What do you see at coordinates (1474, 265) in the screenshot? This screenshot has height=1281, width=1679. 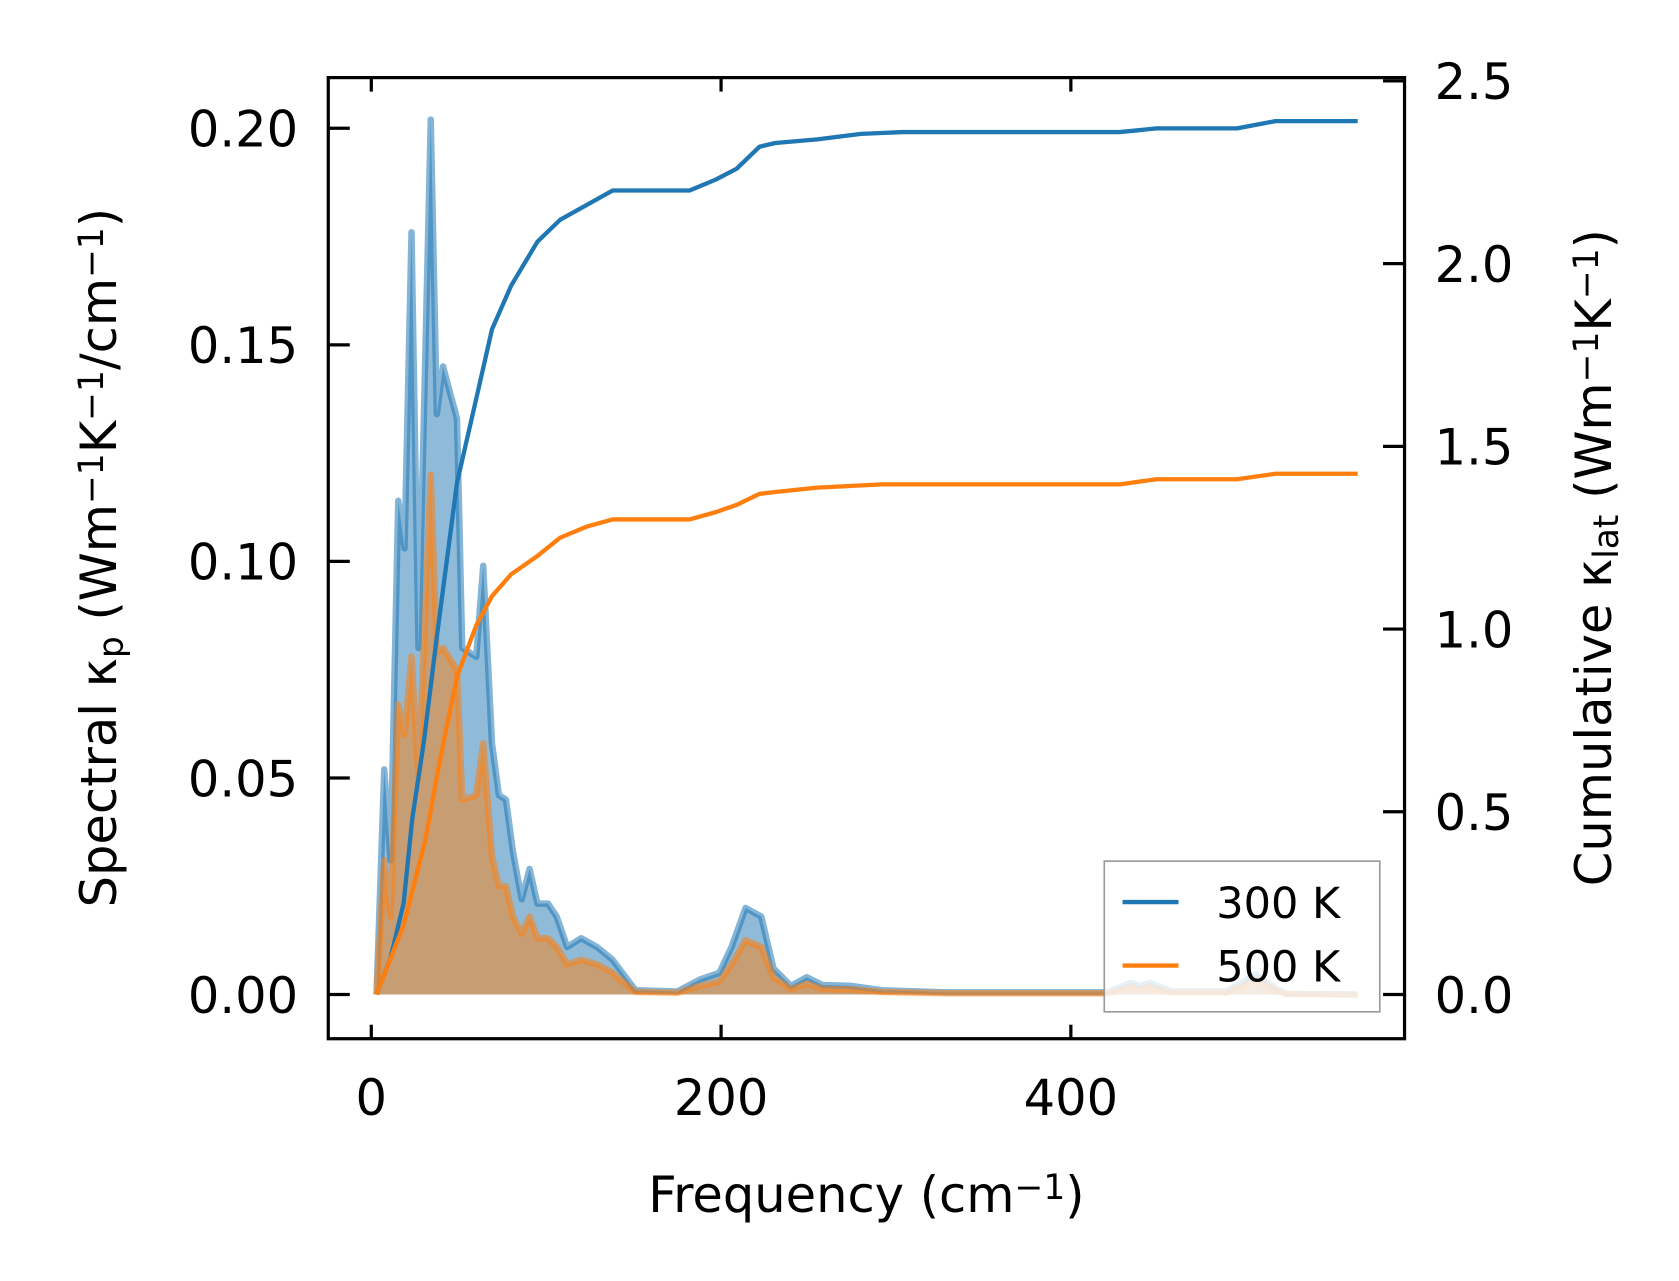 I see `y-tick-label-right: 2.0` at bounding box center [1474, 265].